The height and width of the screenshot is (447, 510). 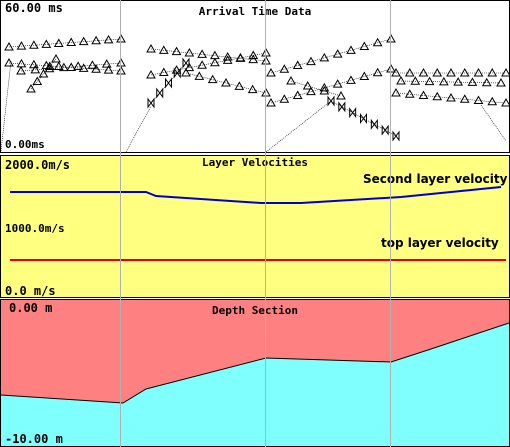 I want to click on velocity-y-mid-label: 1000.0m/s, so click(x=35, y=228).